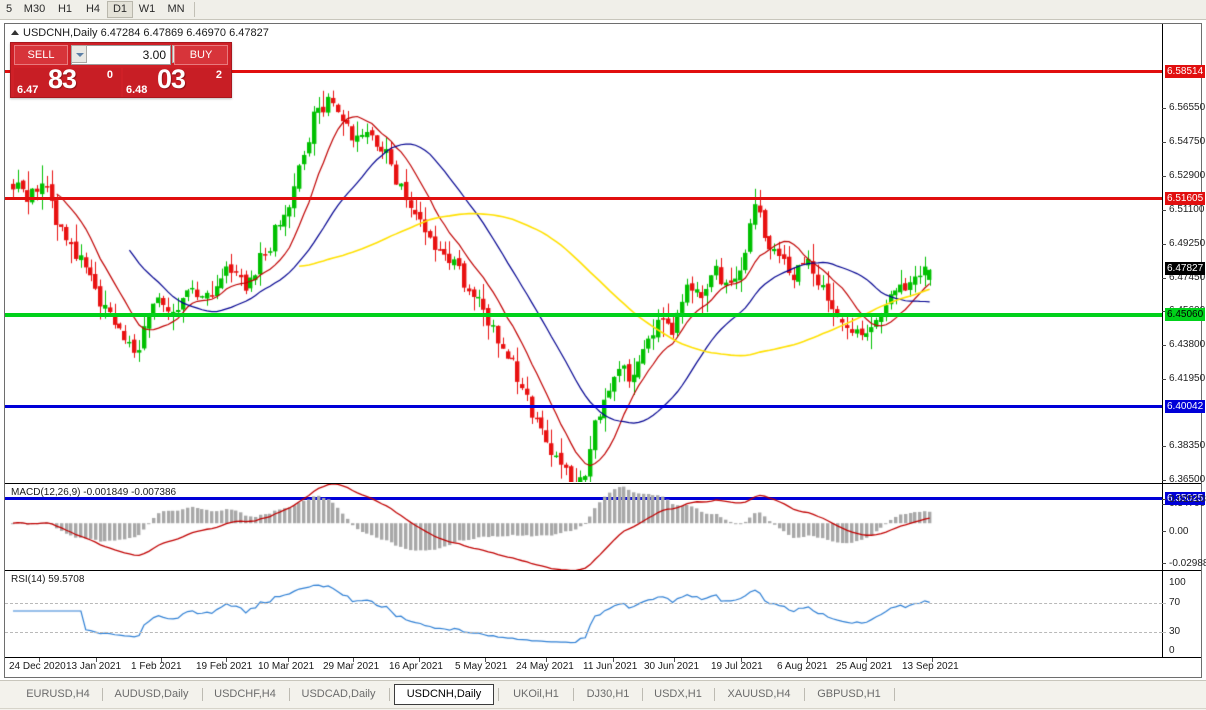 The image size is (1206, 710). What do you see at coordinates (9, 9) in the screenshot?
I see `timeframe-5: 5` at bounding box center [9, 9].